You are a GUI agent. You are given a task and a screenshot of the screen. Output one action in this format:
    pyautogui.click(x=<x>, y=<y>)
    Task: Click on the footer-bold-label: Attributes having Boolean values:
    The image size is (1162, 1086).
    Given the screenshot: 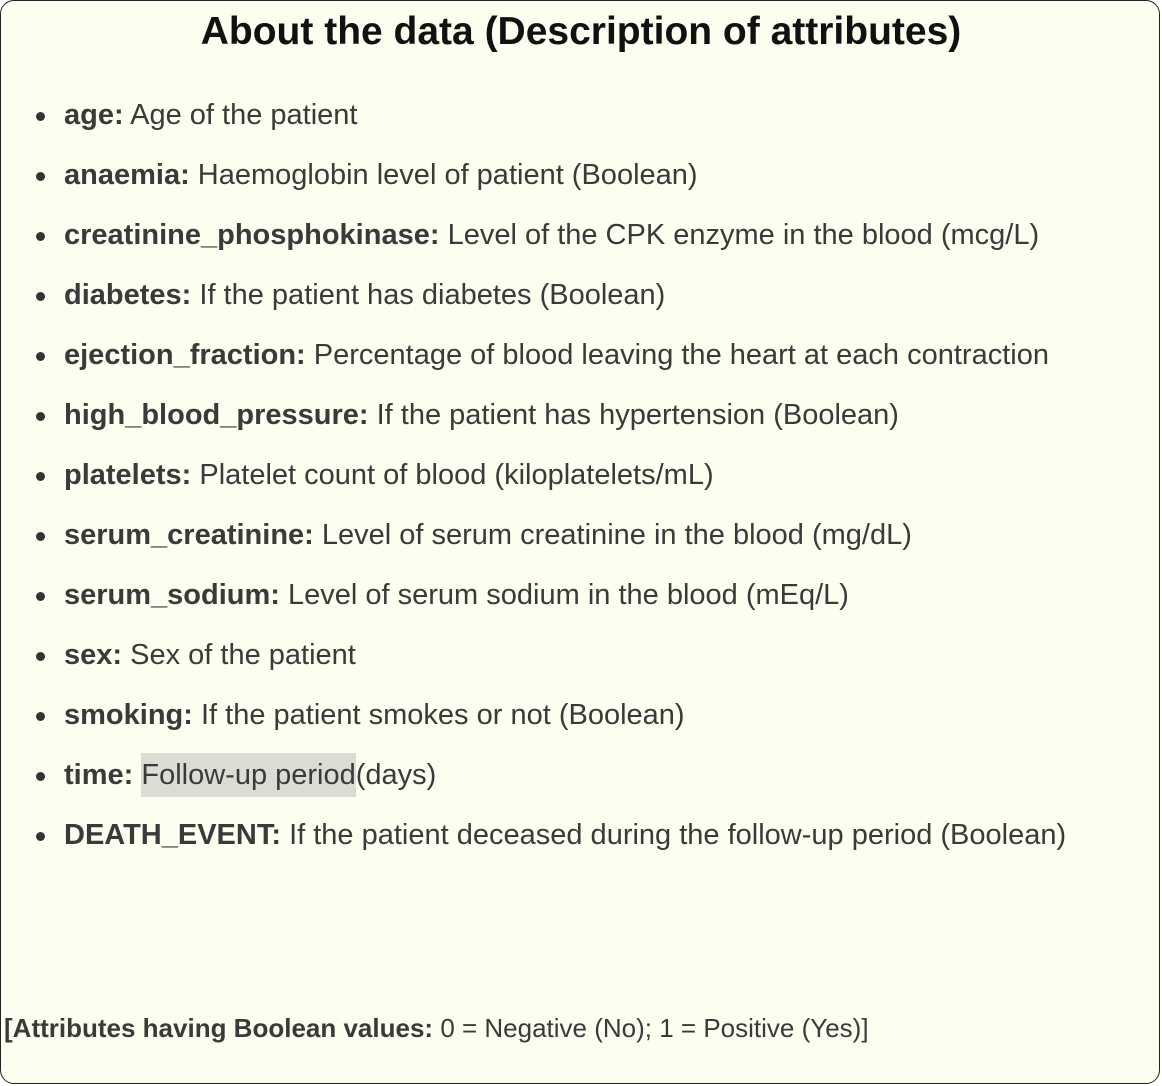 What is the action you would take?
    pyautogui.click(x=223, y=1028)
    